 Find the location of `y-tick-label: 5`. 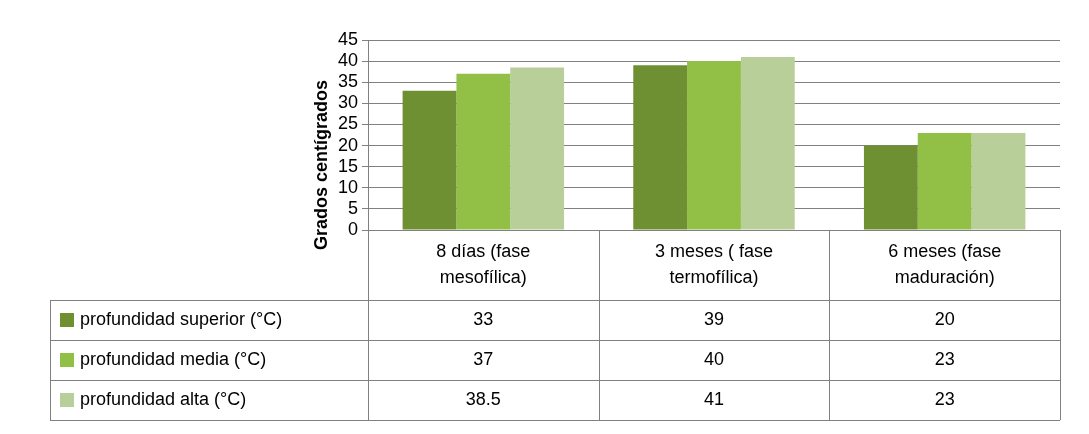

y-tick-label: 5 is located at coordinates (352, 207).